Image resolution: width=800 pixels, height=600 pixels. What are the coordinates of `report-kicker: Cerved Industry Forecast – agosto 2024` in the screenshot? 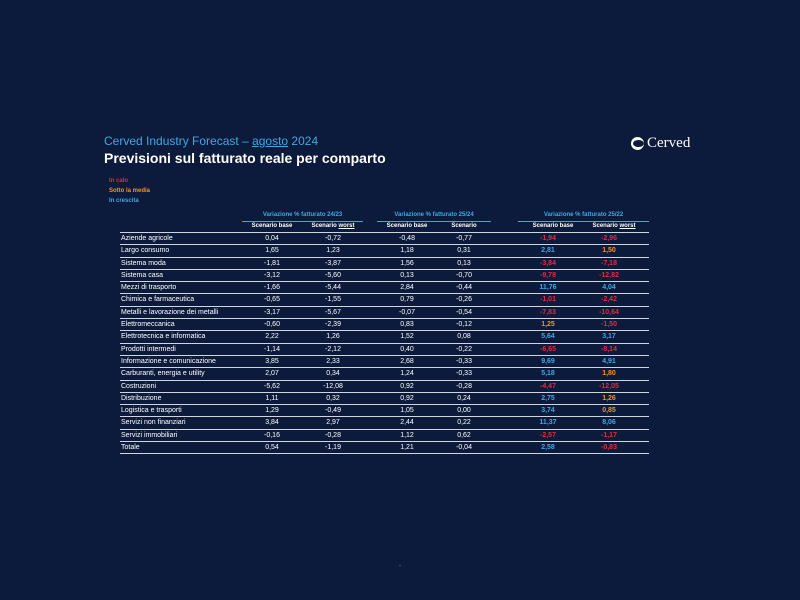 It's located at (211, 141).